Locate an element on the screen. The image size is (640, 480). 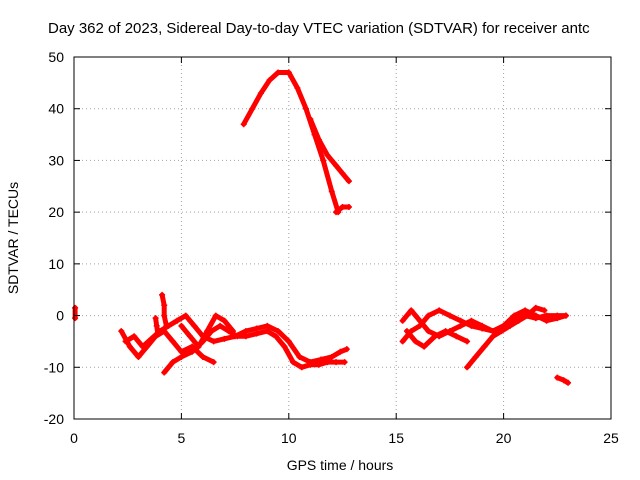
x-tick-label: 15 is located at coordinates (396, 438).